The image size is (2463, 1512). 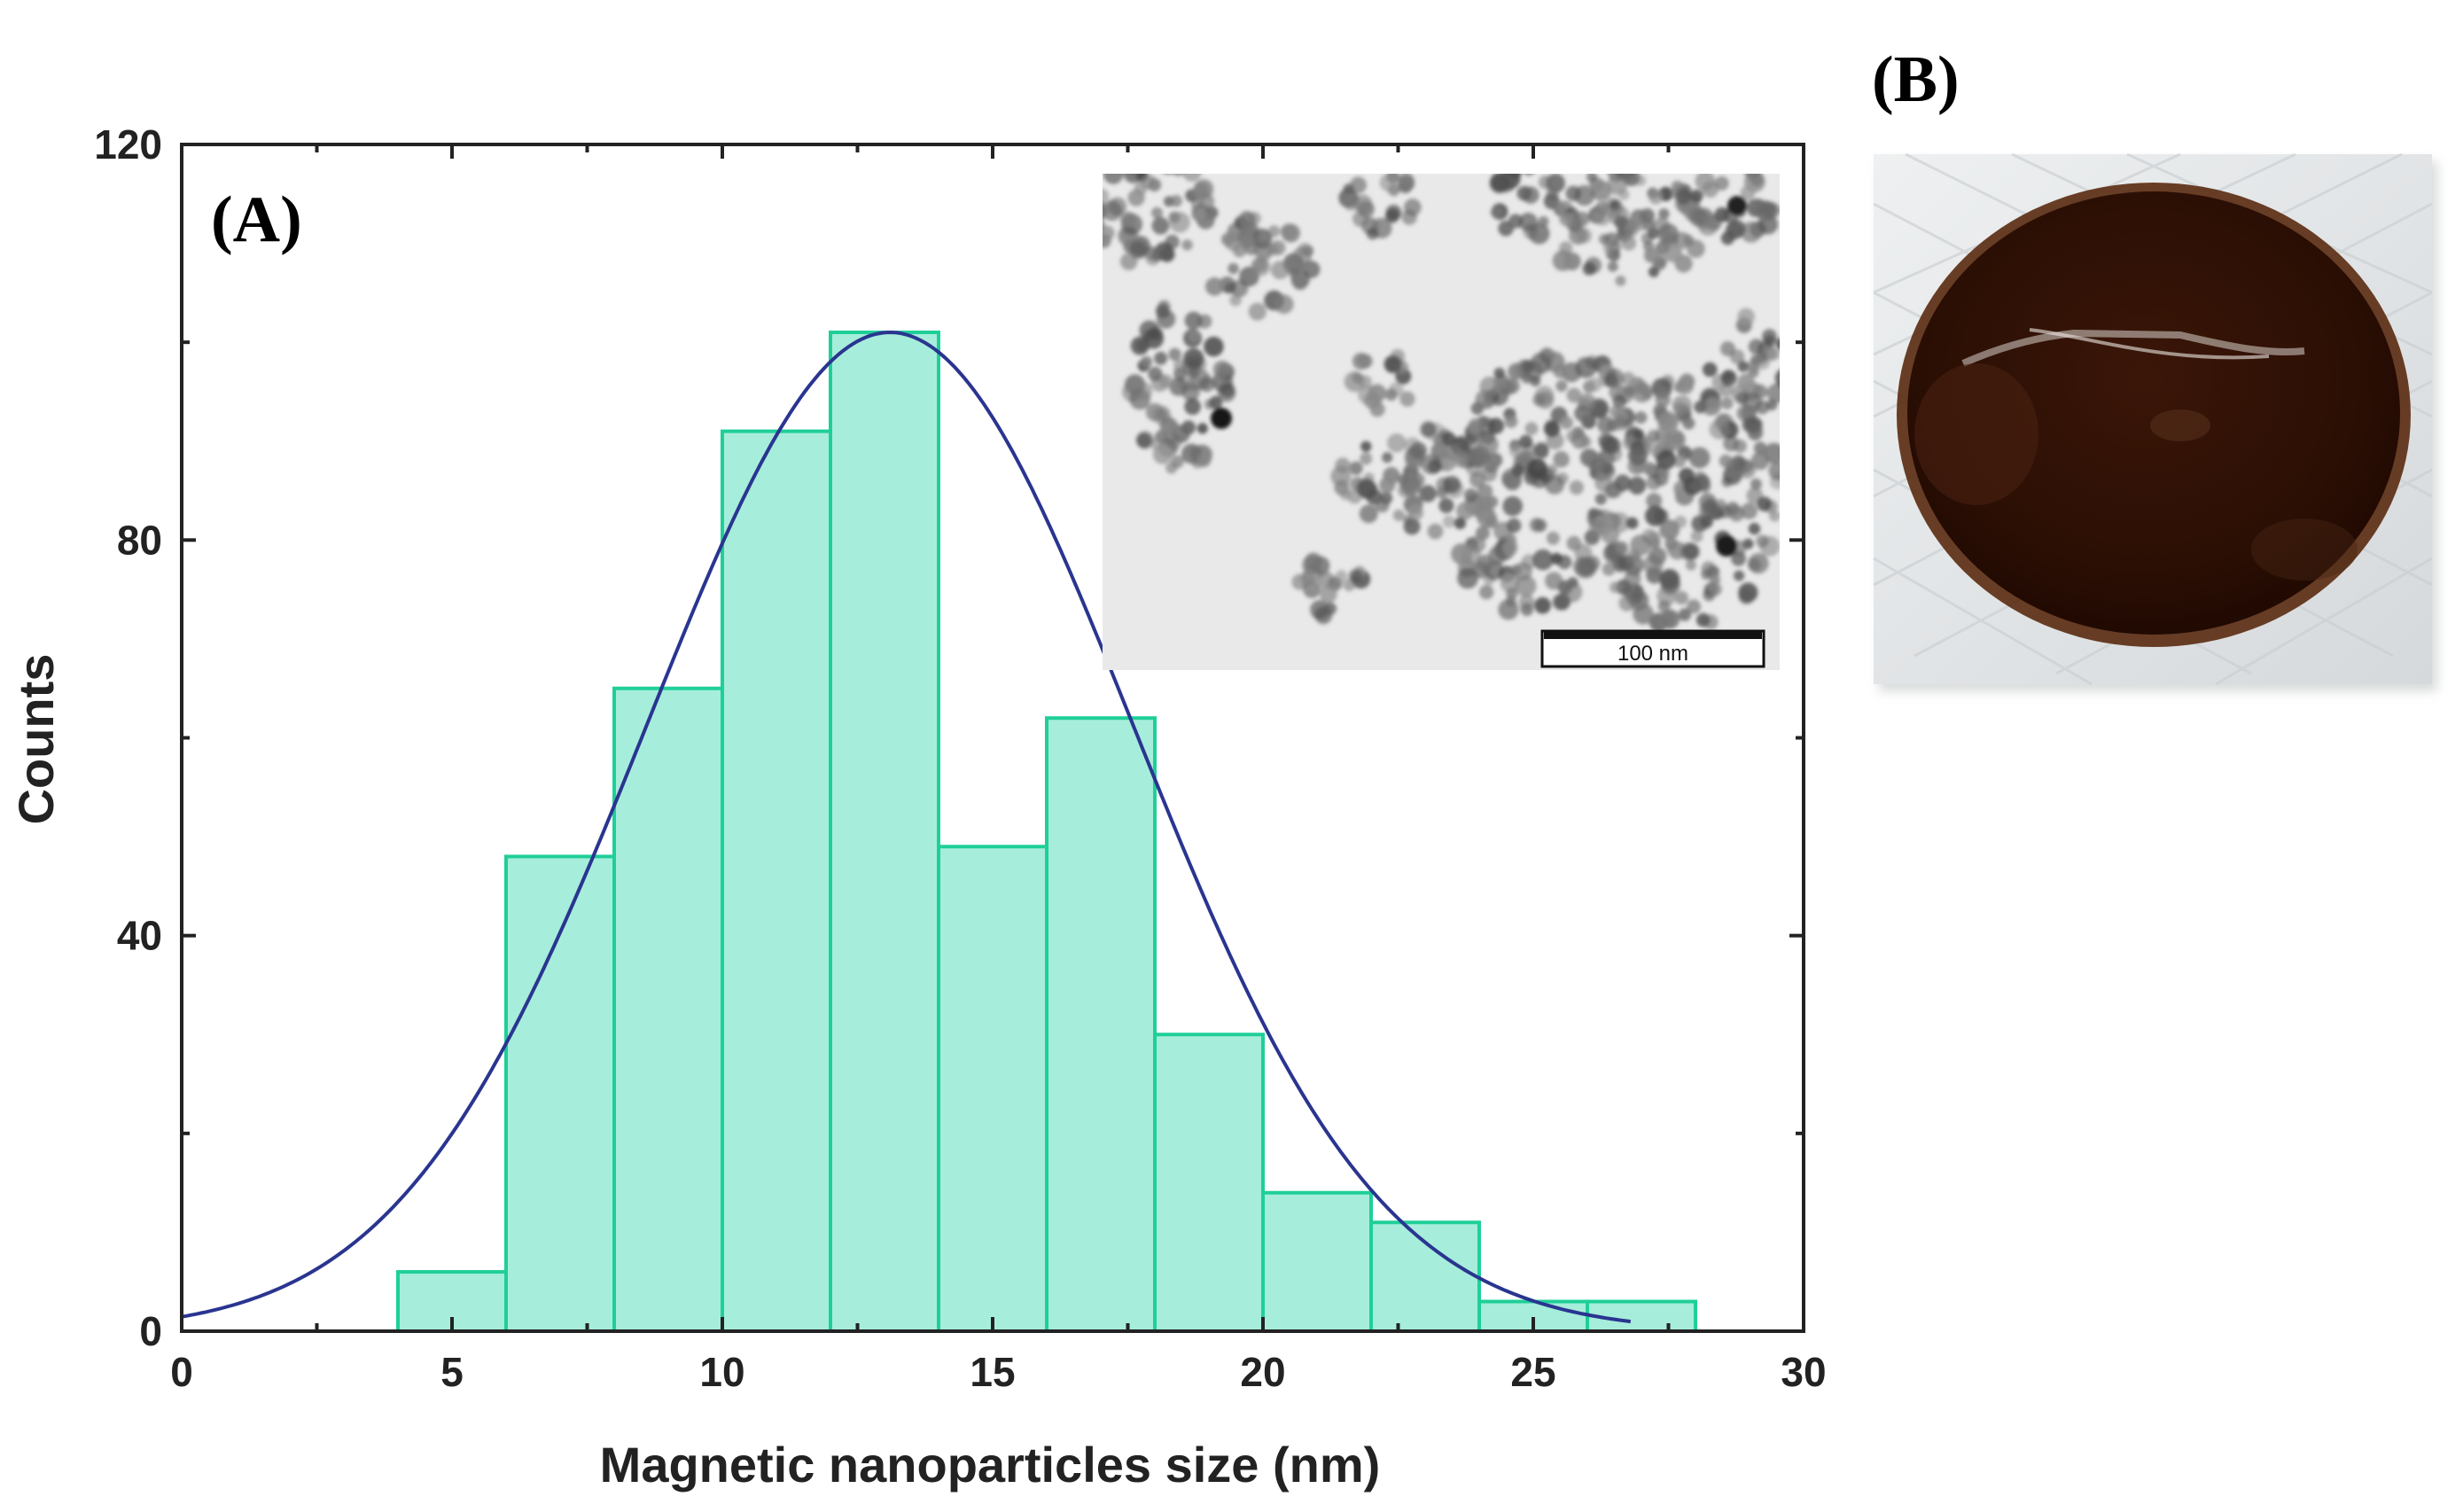 I want to click on x-tick-label: 10, so click(x=721, y=1372).